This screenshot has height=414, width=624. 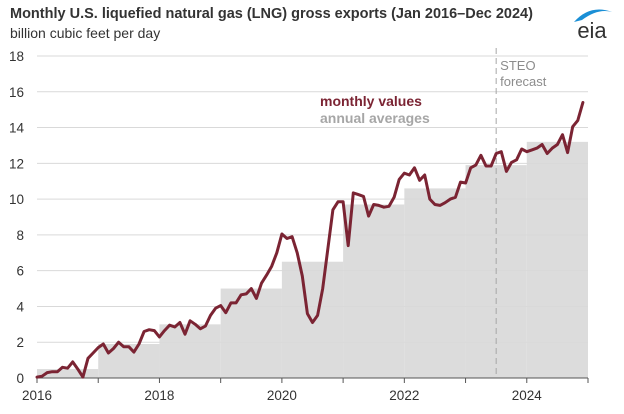 I want to click on y-tick-label: 14, so click(x=17, y=128).